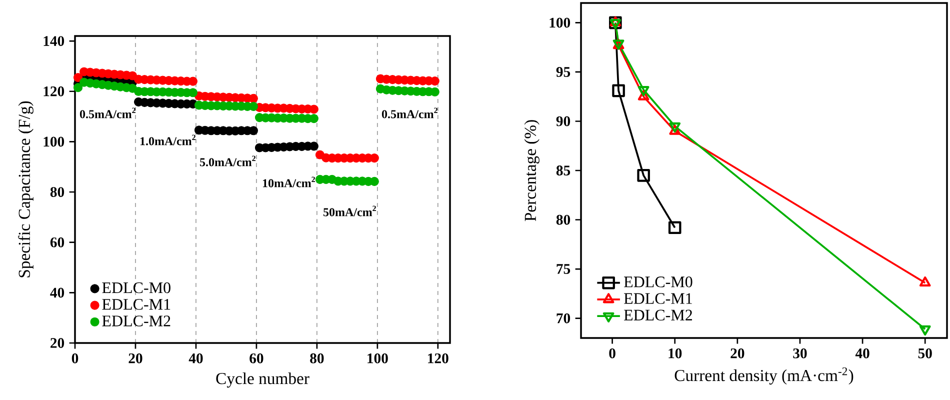  I want to click on x-tick-label: 60, so click(257, 358).